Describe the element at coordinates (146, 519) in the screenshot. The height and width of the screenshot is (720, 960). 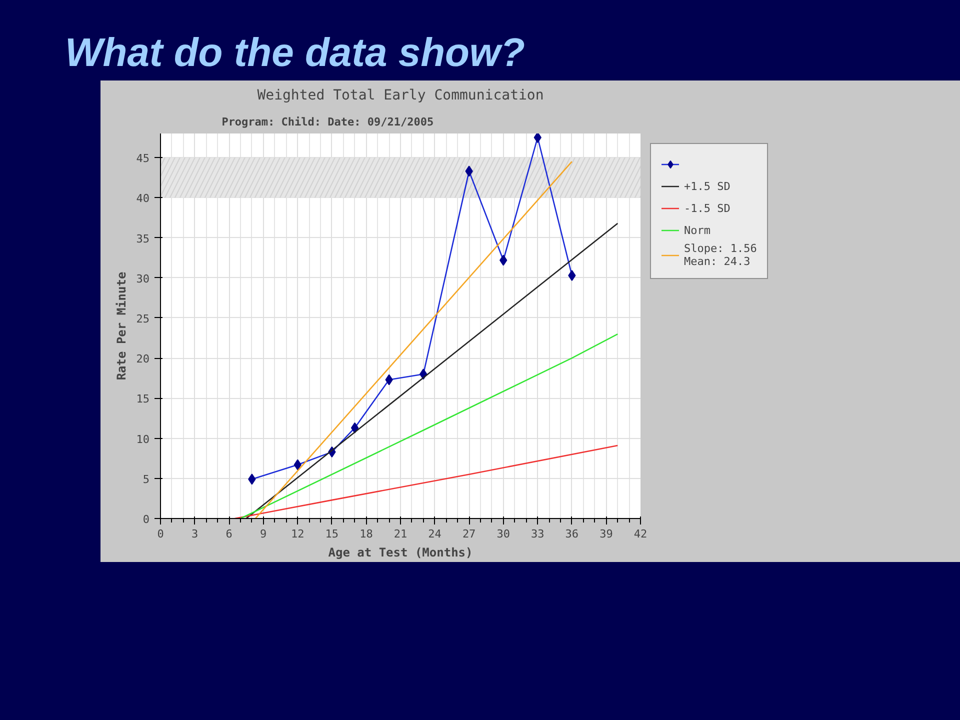
I see `y-tick-label: 0` at that location.